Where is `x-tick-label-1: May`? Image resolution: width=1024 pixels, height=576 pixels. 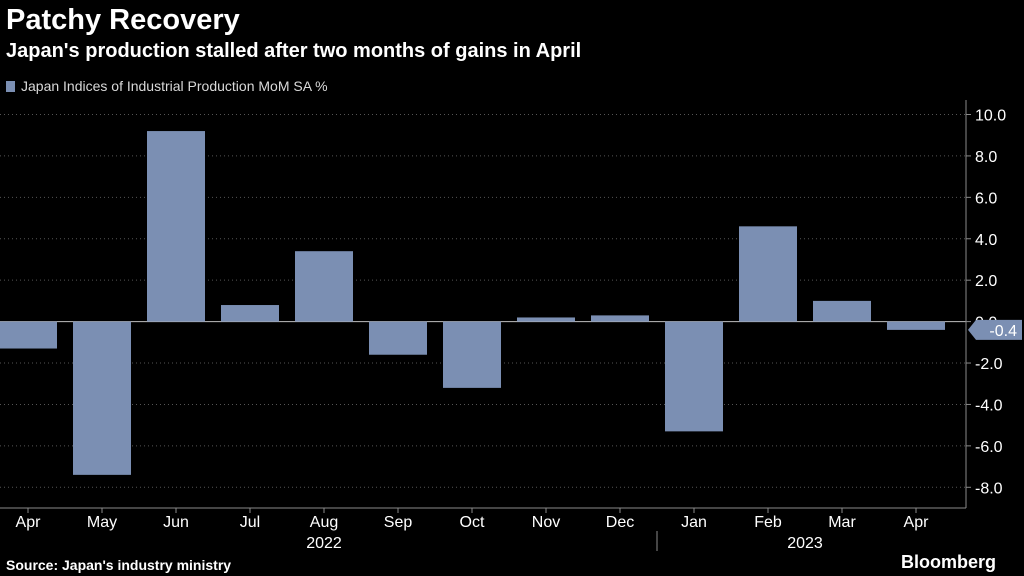
x-tick-label-1: May is located at coordinates (102, 522).